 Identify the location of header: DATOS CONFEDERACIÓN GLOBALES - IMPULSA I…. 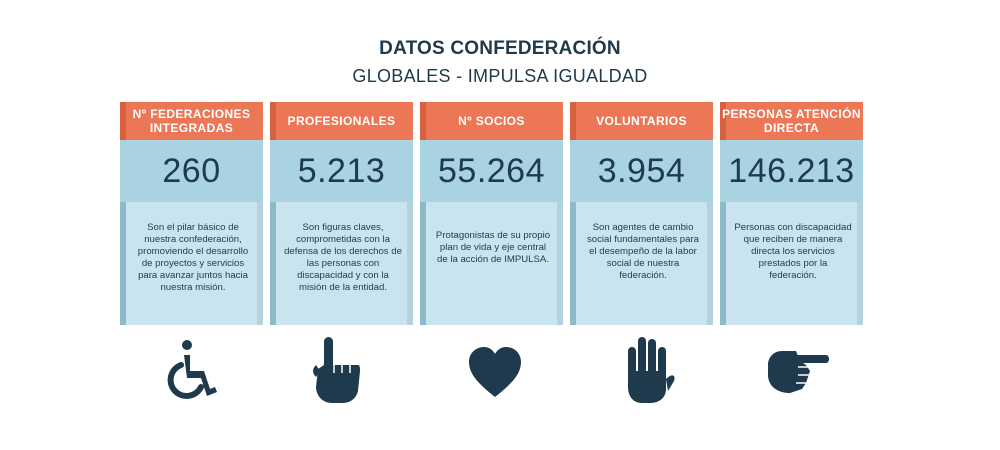
(500, 62).